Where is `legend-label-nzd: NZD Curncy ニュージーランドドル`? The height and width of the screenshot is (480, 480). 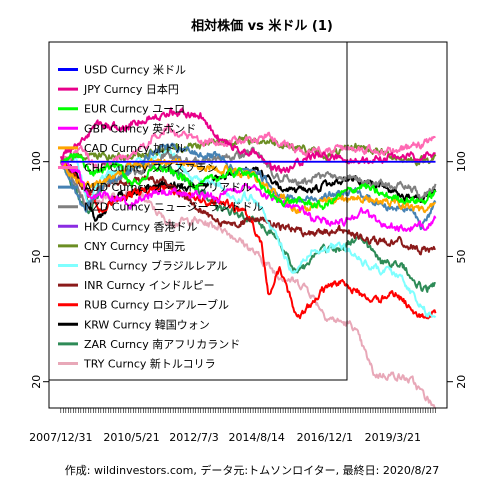
legend-label-nzd: NZD Curncy ニュージーランドドル is located at coordinates (174, 207).